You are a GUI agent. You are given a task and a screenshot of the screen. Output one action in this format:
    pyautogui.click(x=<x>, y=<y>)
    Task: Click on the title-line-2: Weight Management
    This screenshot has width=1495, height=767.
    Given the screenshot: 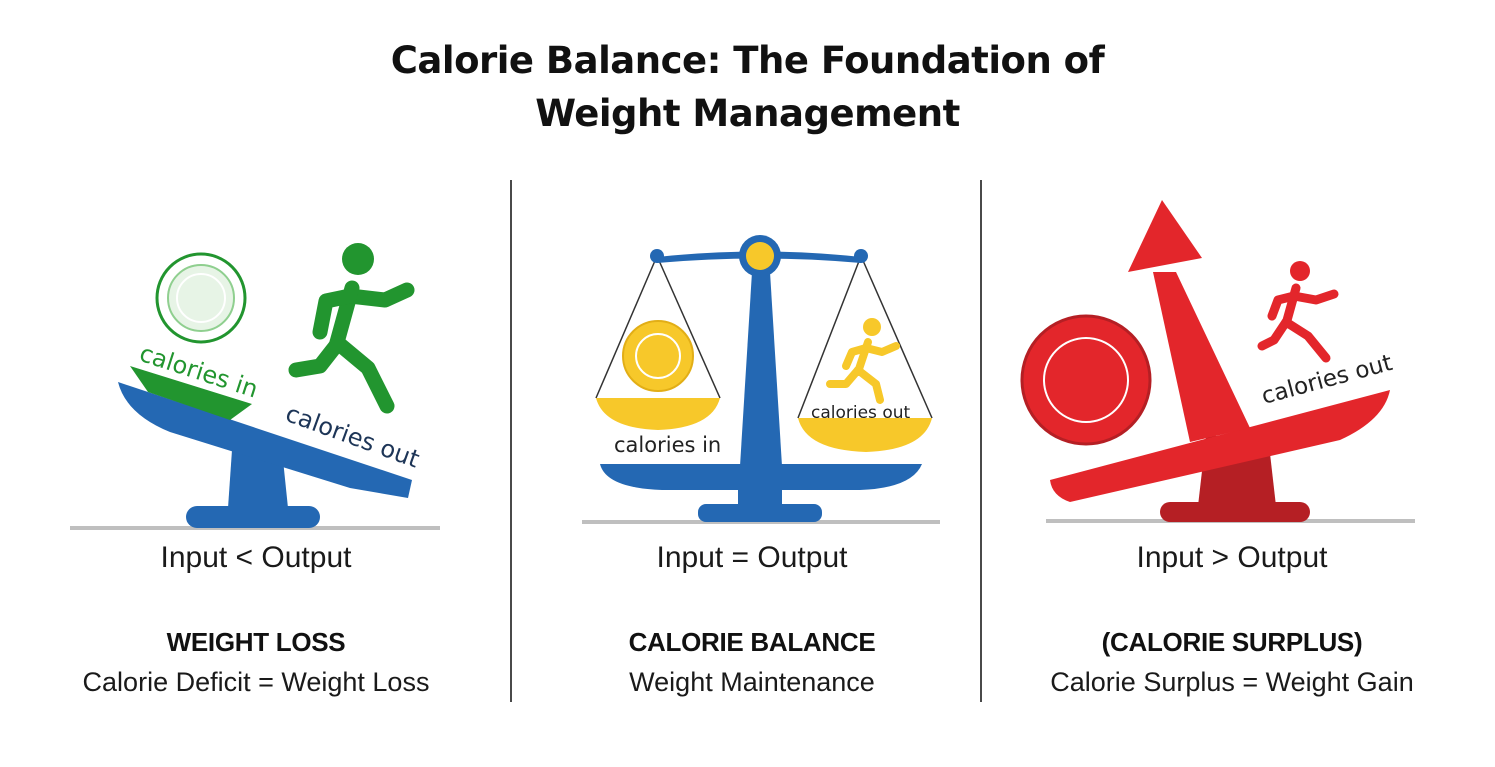 What is the action you would take?
    pyautogui.click(x=747, y=113)
    